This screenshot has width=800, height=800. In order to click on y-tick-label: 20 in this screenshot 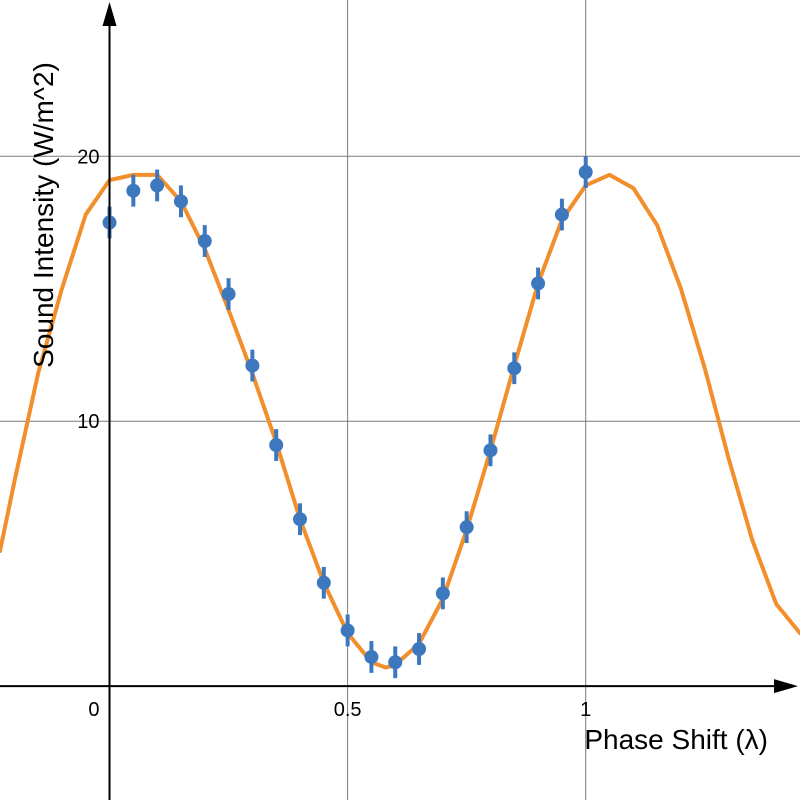, I will do `click(88, 157)`.